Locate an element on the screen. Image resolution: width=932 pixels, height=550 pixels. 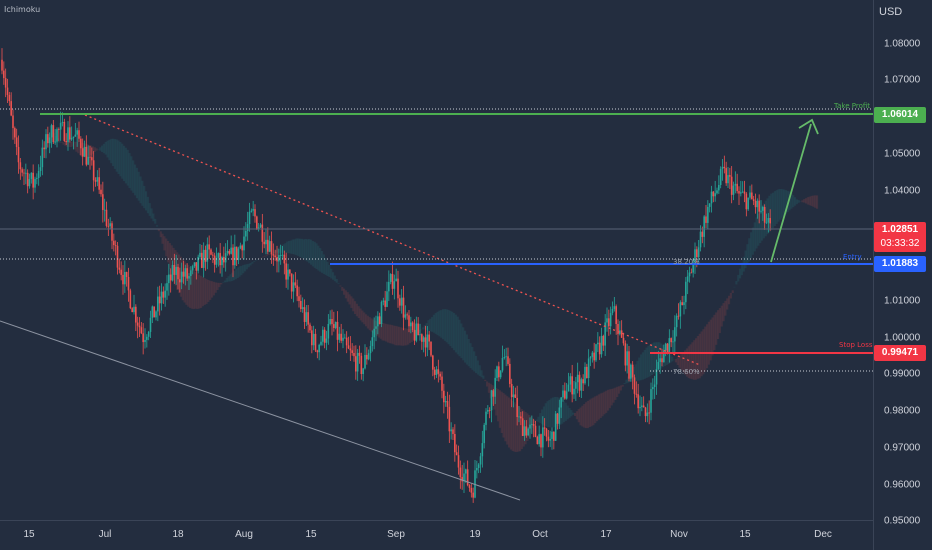
entry-price-tag: 1.01883 is located at coordinates (900, 264).